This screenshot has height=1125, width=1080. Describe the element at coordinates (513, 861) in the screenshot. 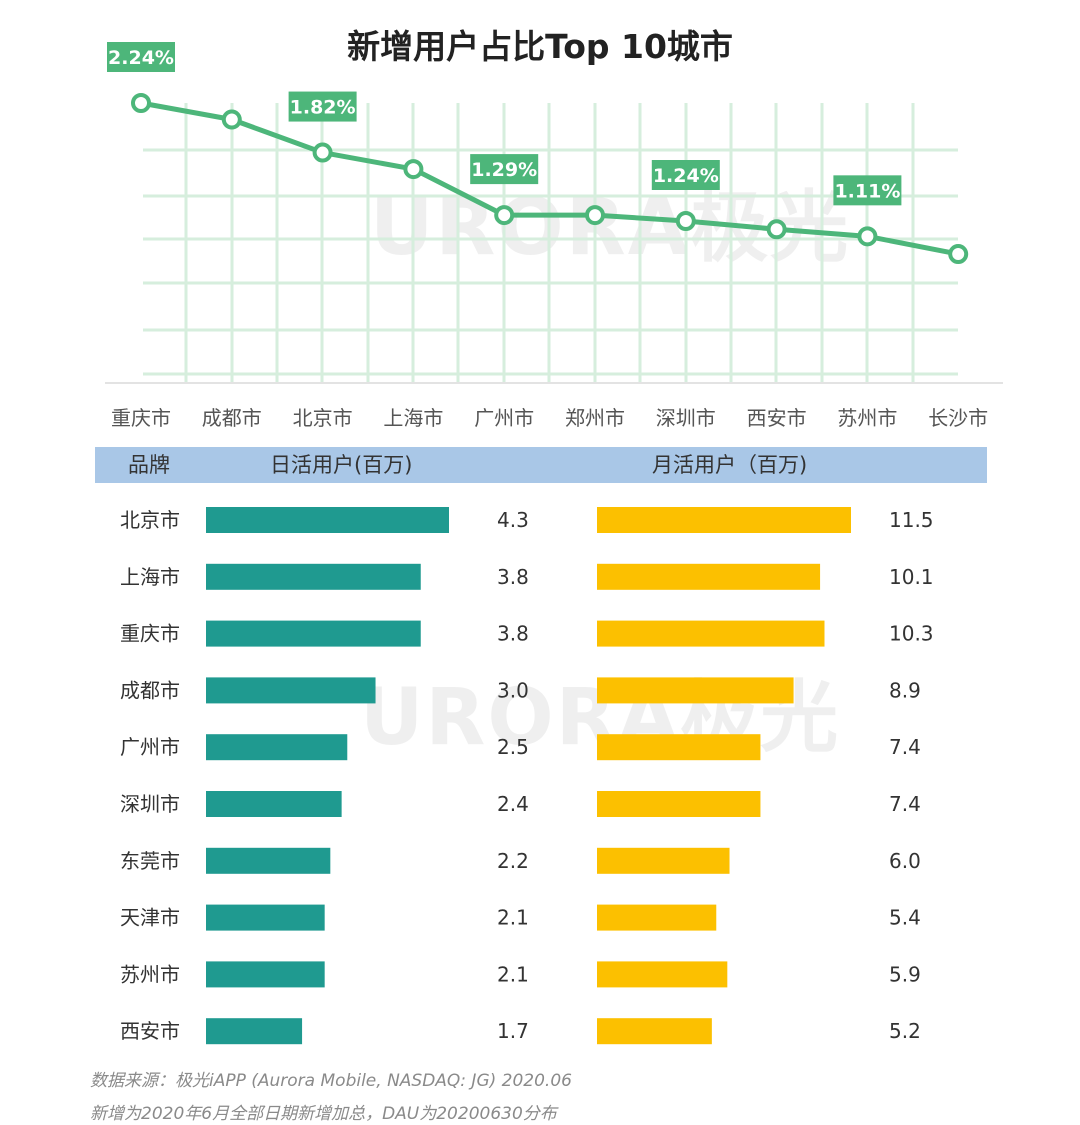

I see `dau-value-7: 2.2` at that location.